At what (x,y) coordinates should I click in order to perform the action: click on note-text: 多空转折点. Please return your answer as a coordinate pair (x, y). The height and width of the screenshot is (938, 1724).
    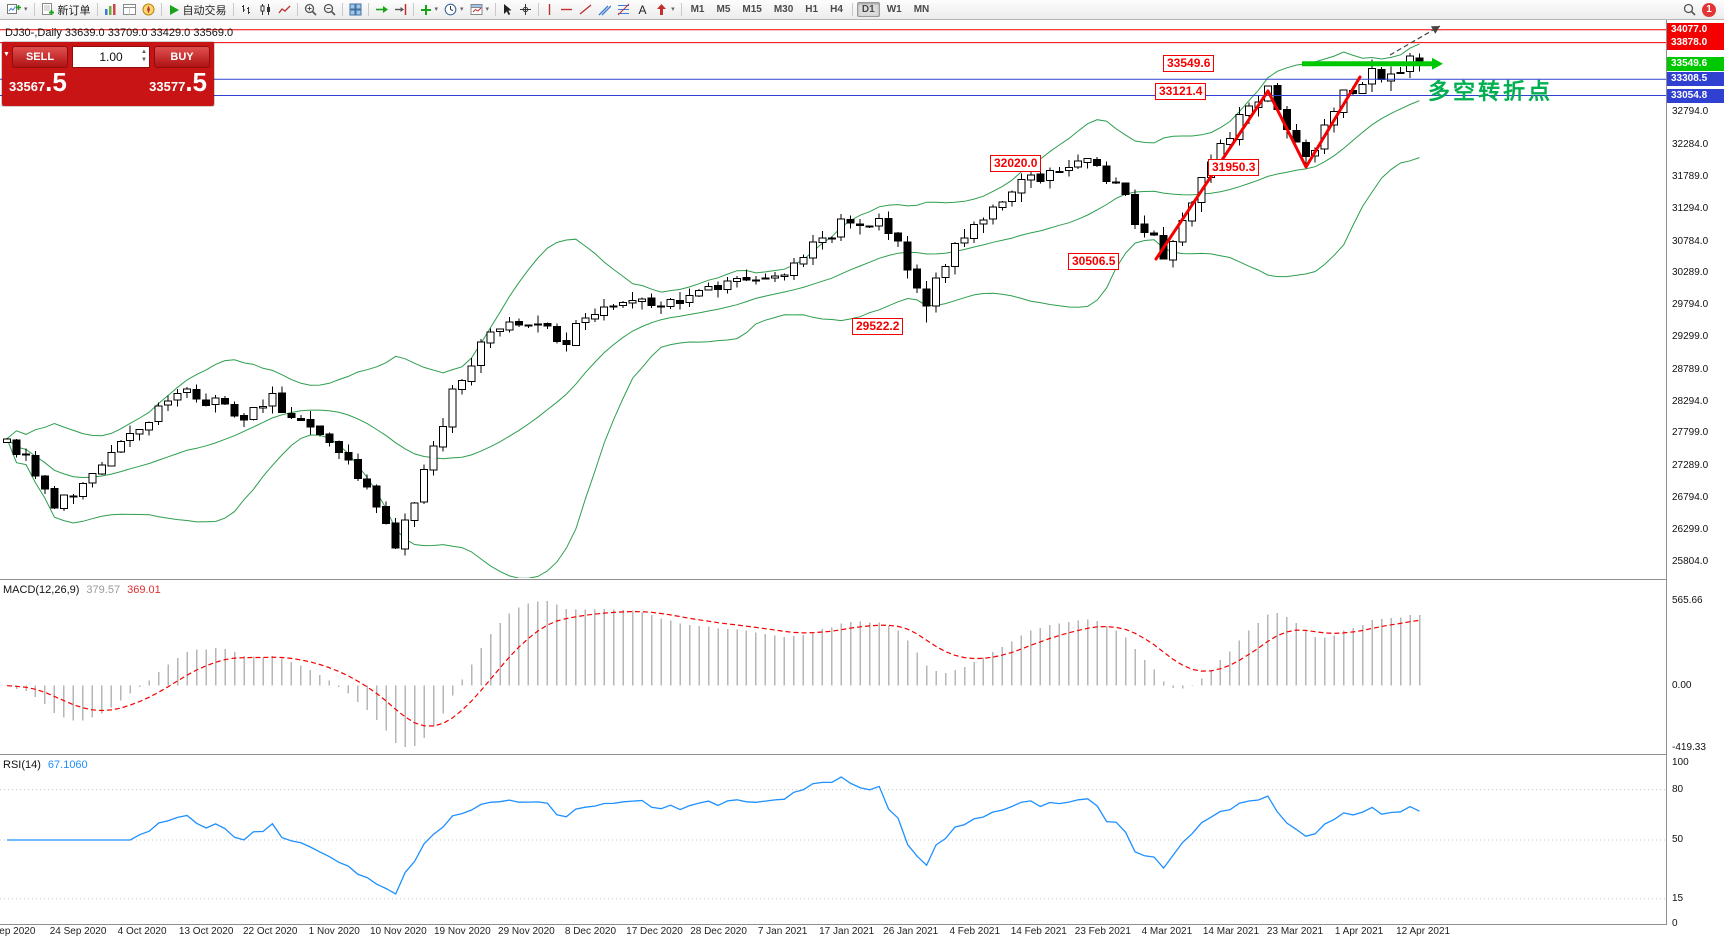
    Looking at the image, I should click on (1491, 91).